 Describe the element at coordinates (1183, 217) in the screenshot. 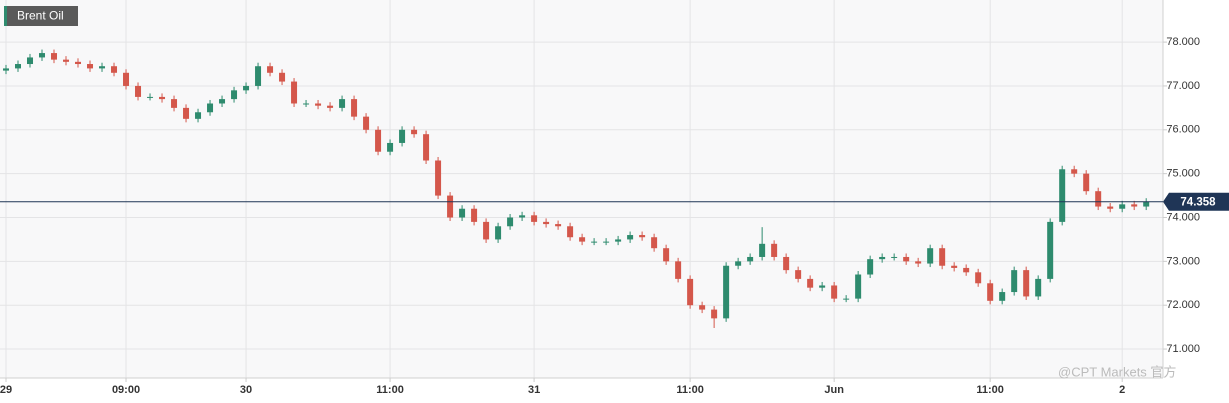

I see `y-tick-label: 74.000` at that location.